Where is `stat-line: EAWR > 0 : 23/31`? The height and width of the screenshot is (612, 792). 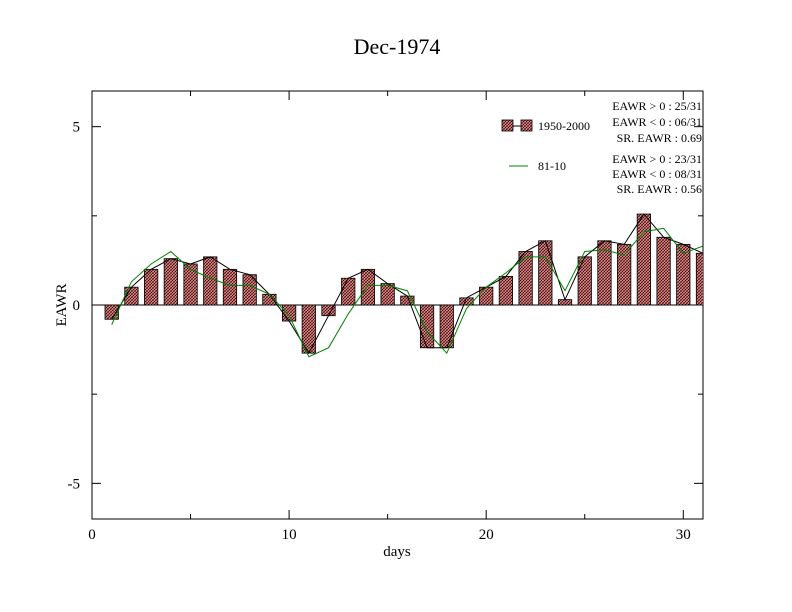 stat-line: EAWR > 0 : 23/31 is located at coordinates (657, 159).